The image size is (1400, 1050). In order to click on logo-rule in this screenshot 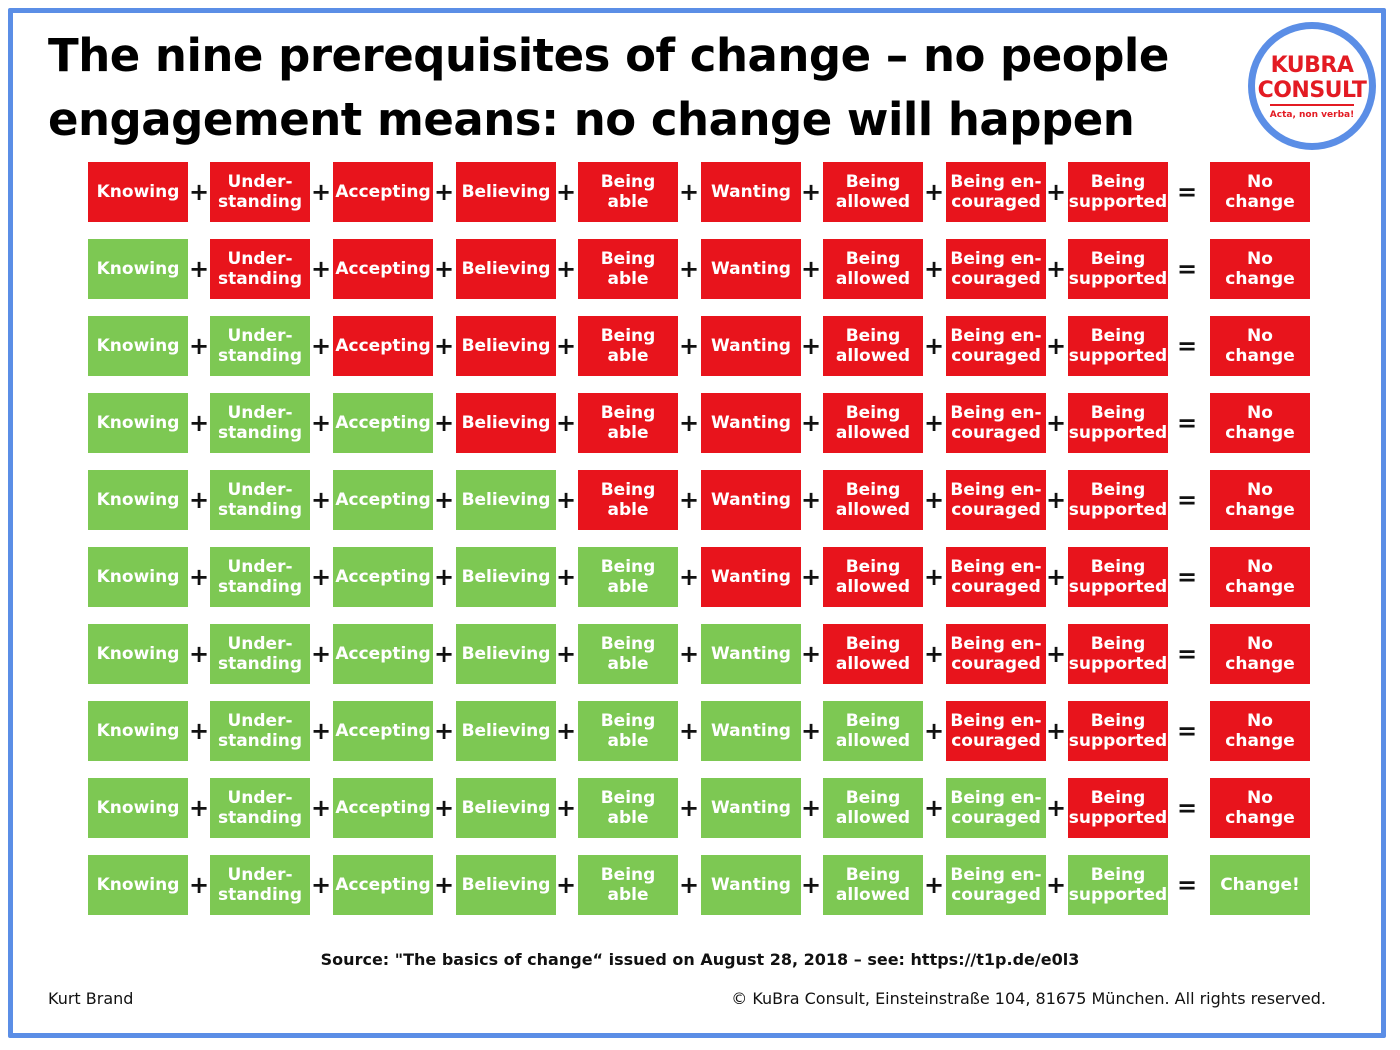, I will do `click(1312, 104)`.